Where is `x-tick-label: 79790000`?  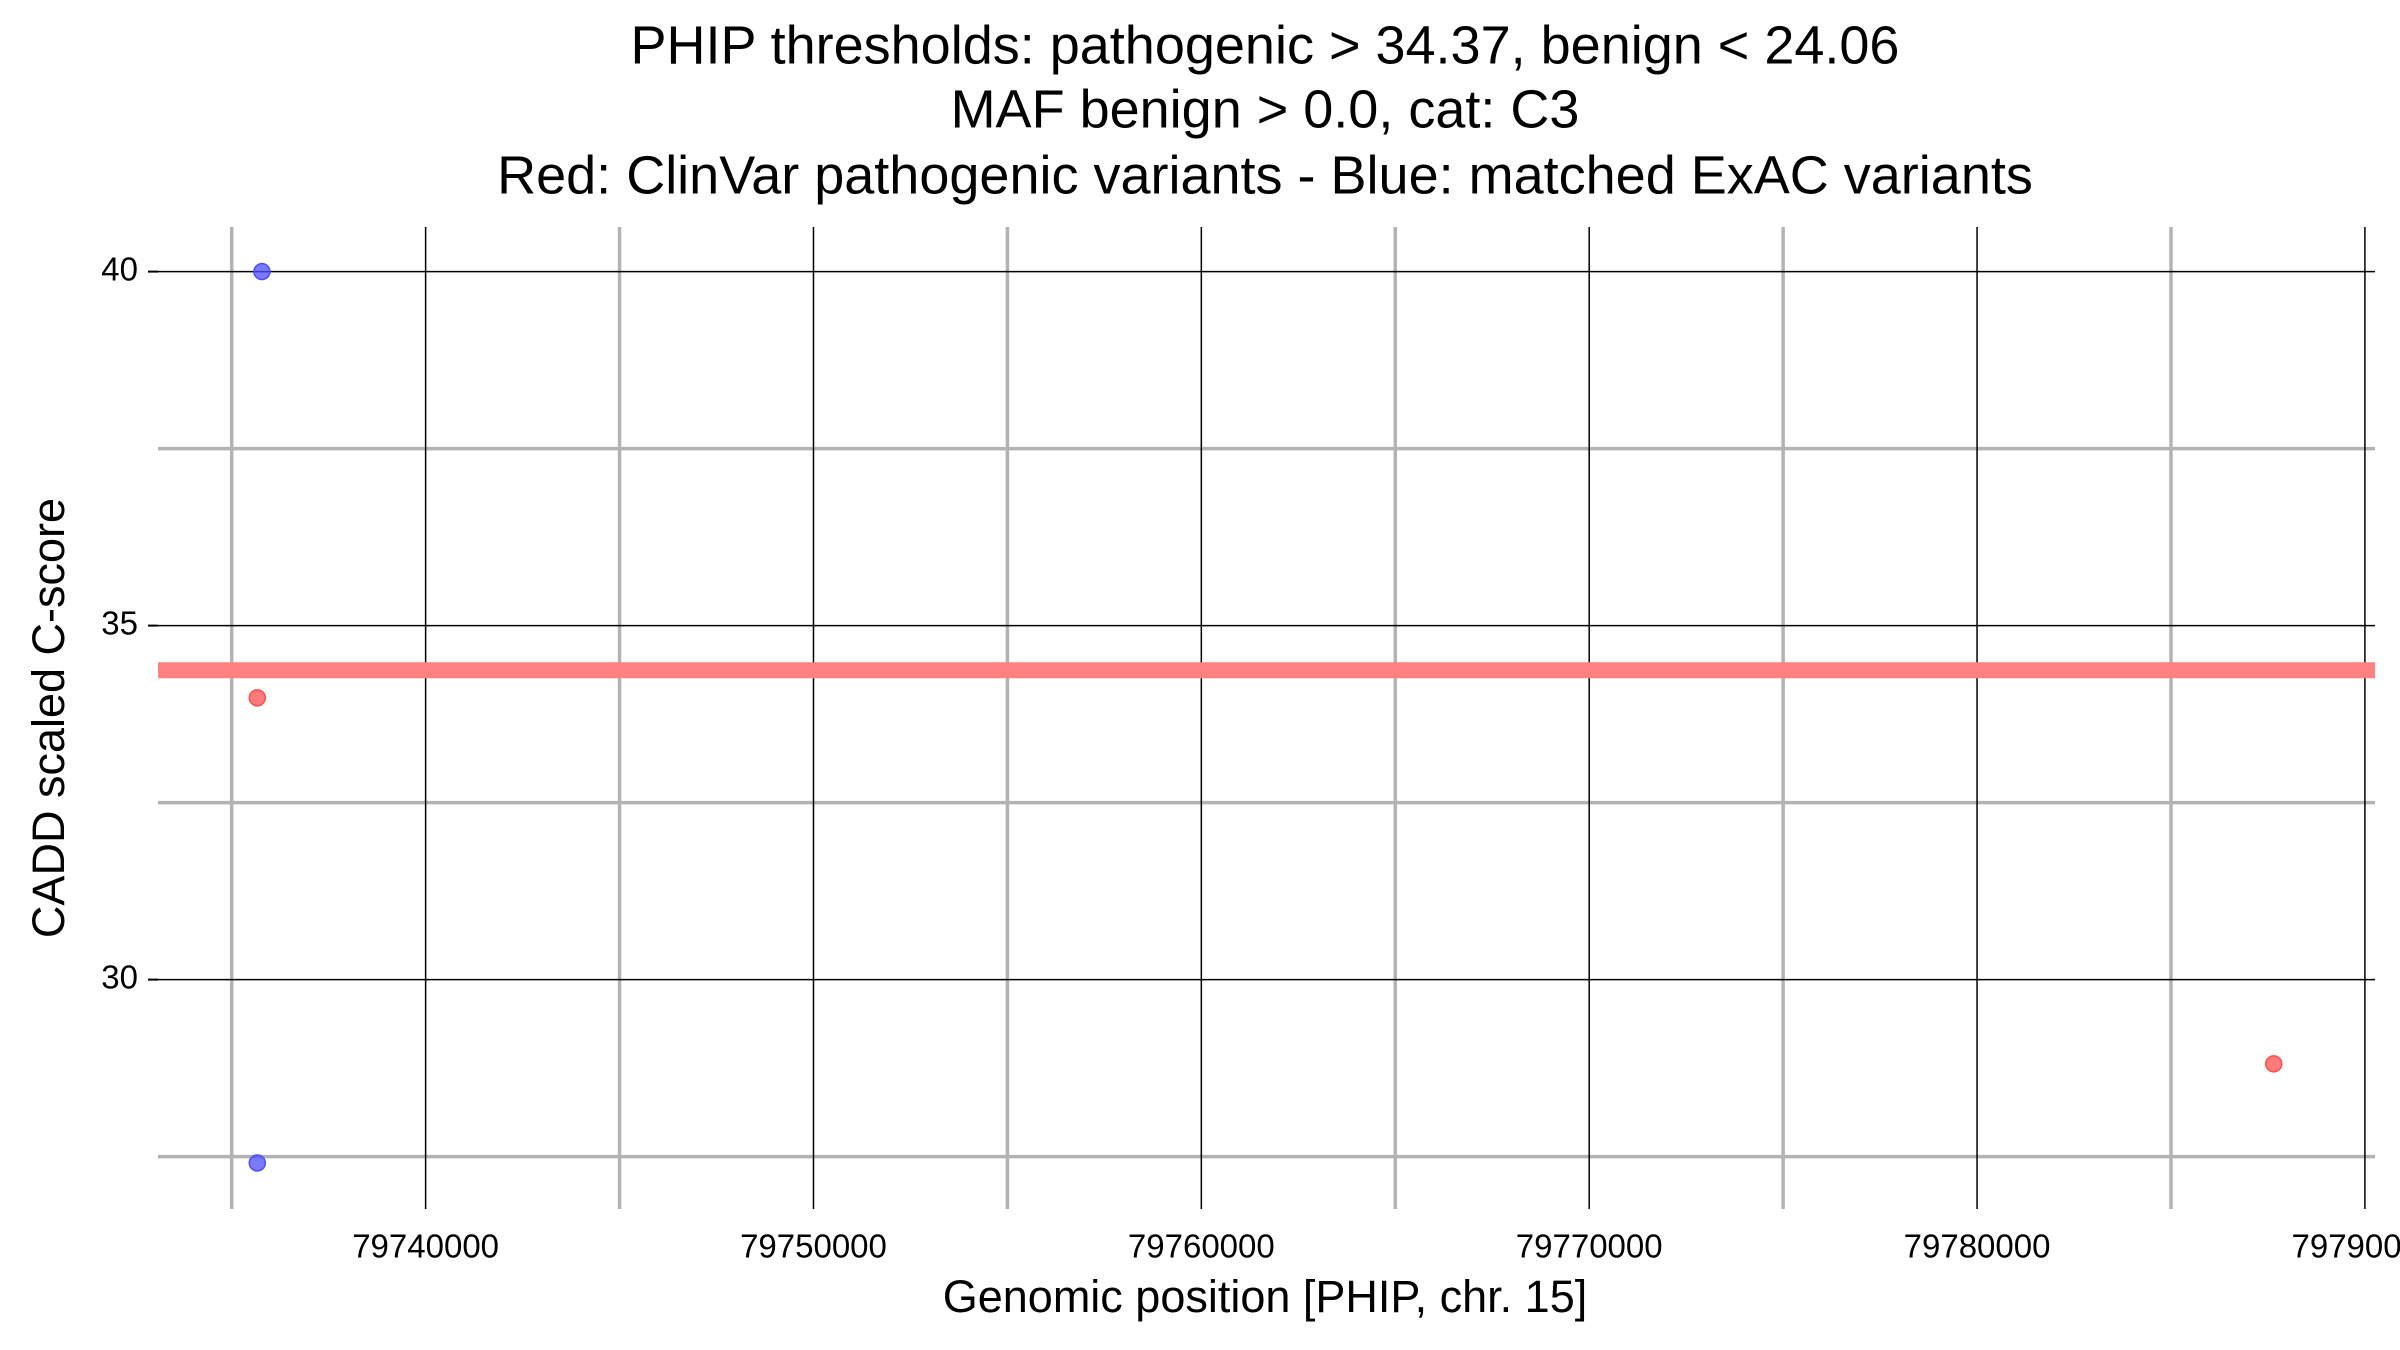
x-tick-label: 79790000 is located at coordinates (2346, 1246).